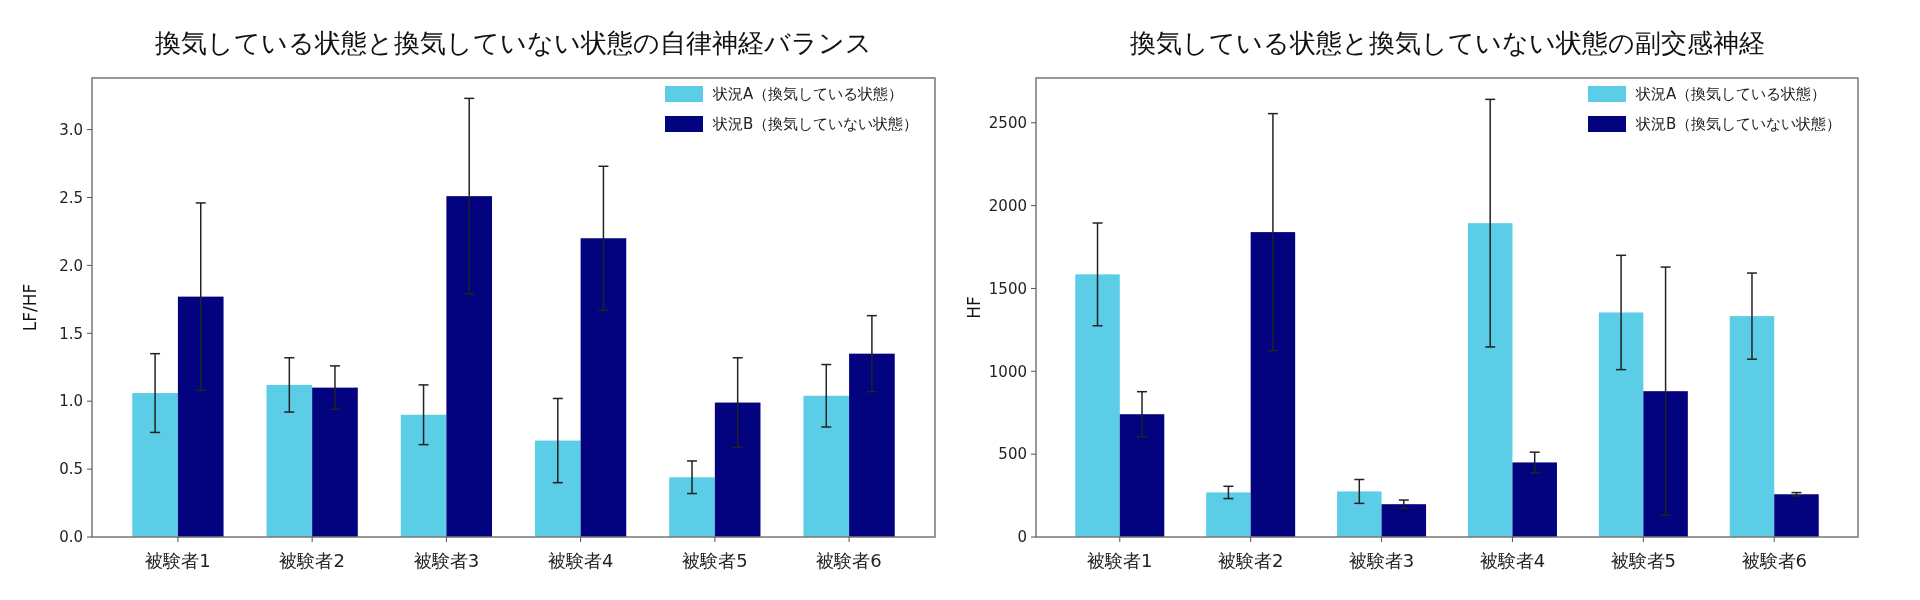 This screenshot has width=1920, height=600. I want to click on y-tick-label: 2000, so click(1007, 205).